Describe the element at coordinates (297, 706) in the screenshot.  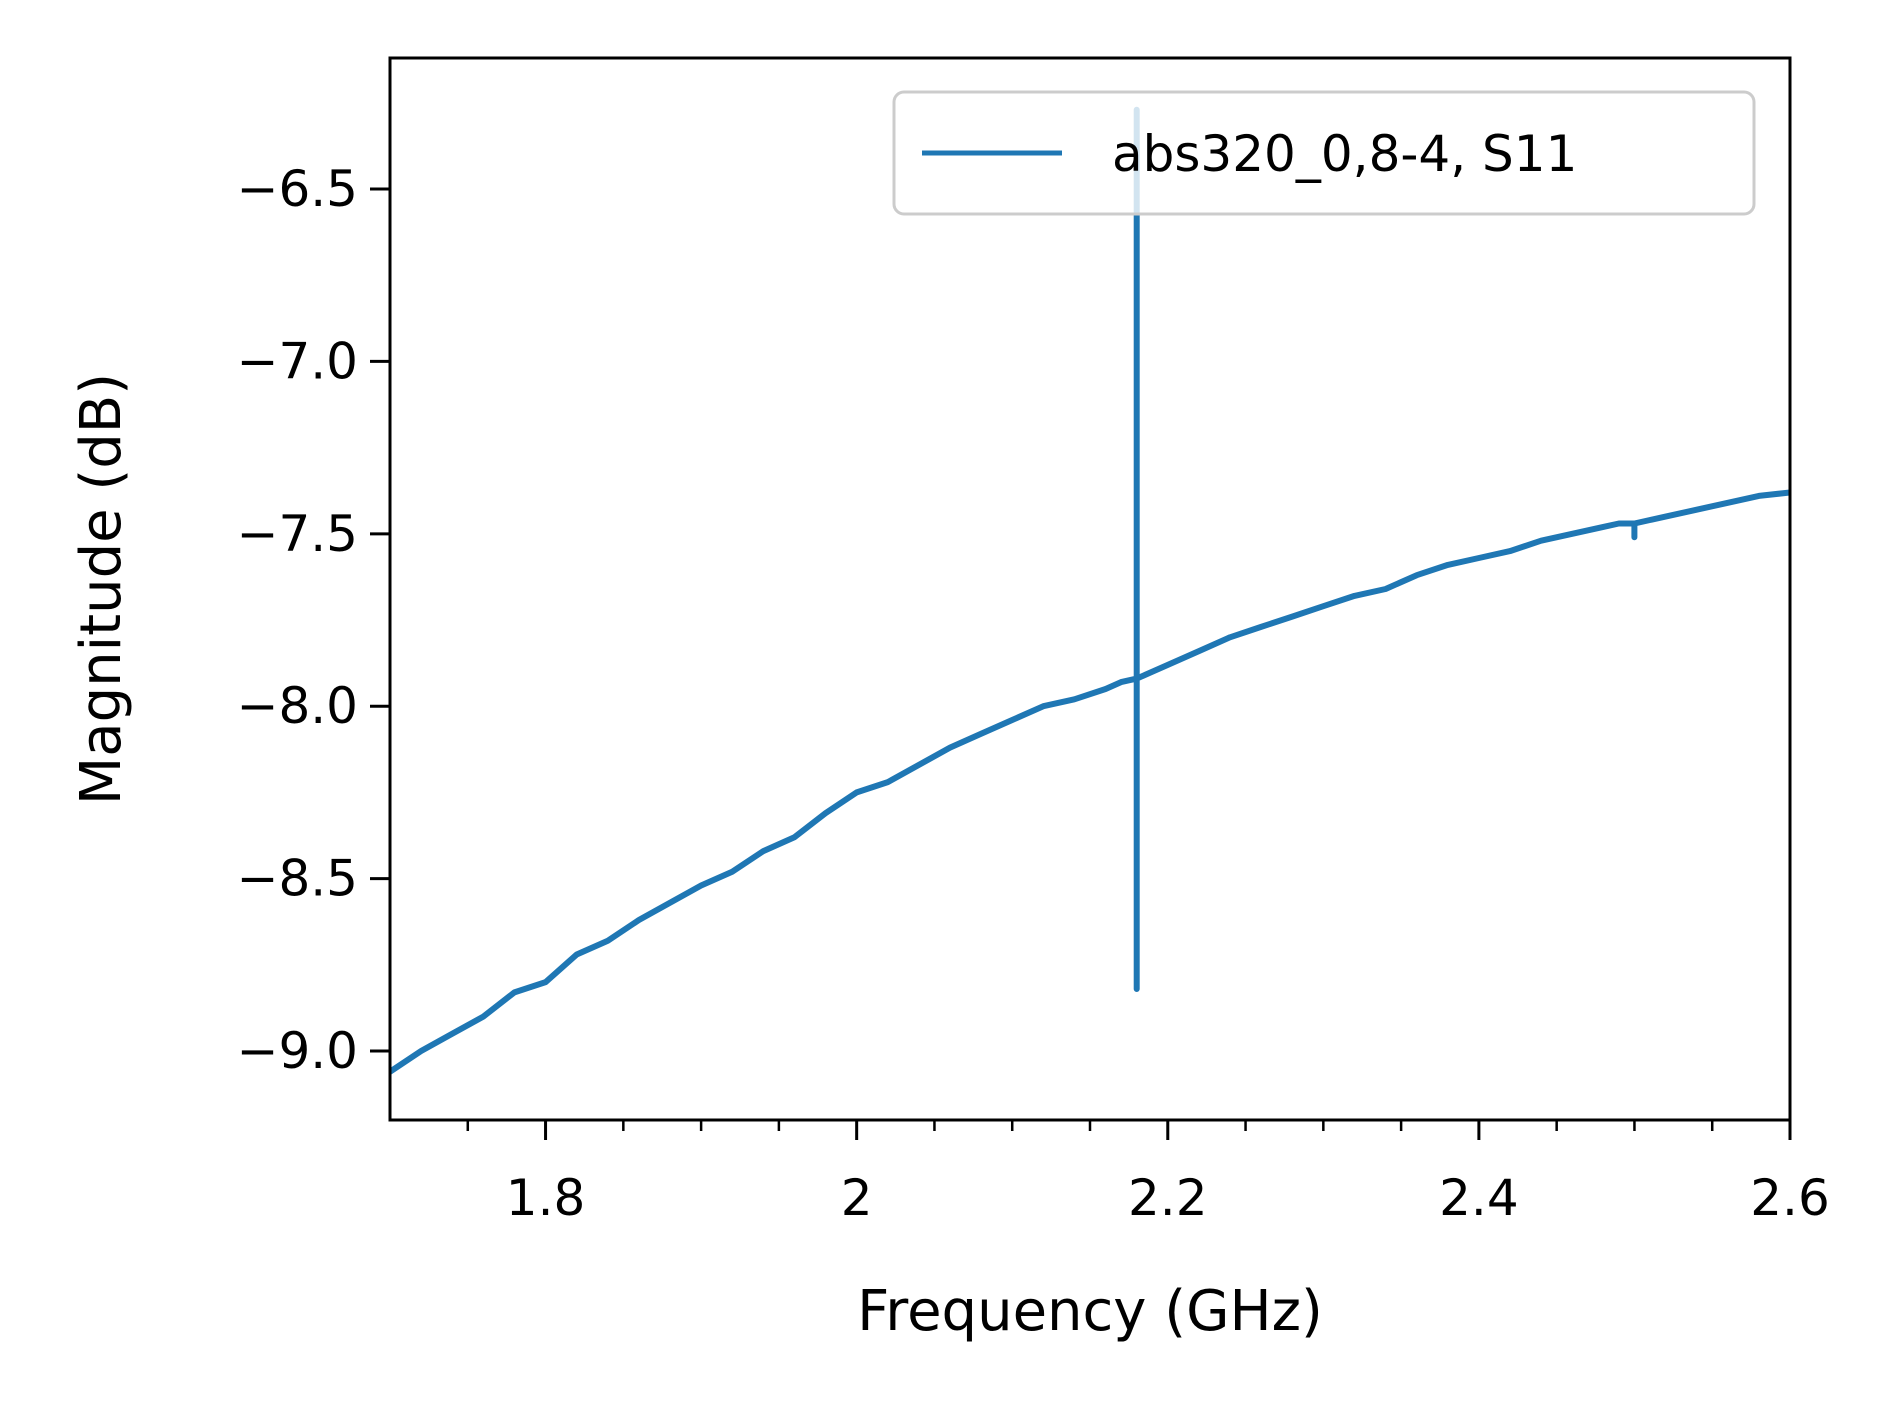
I see `y-tick-label: −8.0` at that location.